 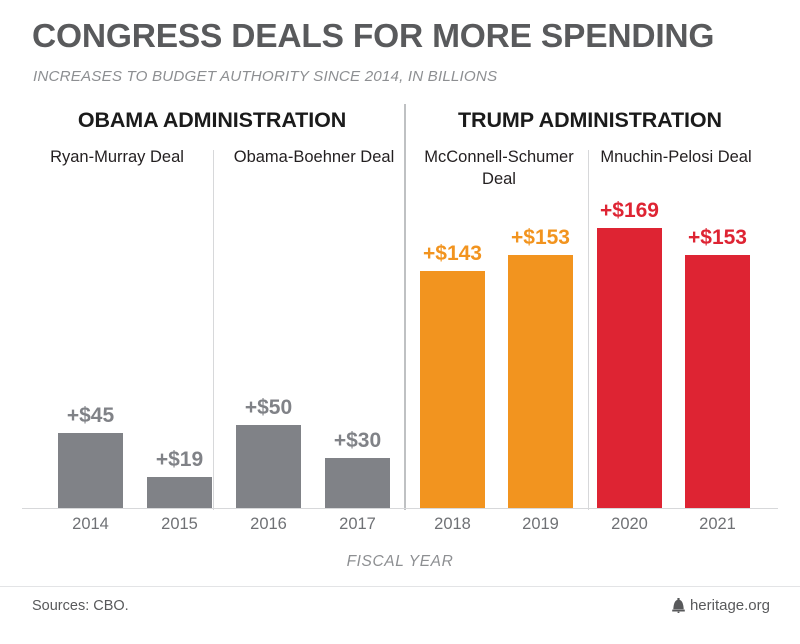 I want to click on bar-2018, so click(x=452, y=389).